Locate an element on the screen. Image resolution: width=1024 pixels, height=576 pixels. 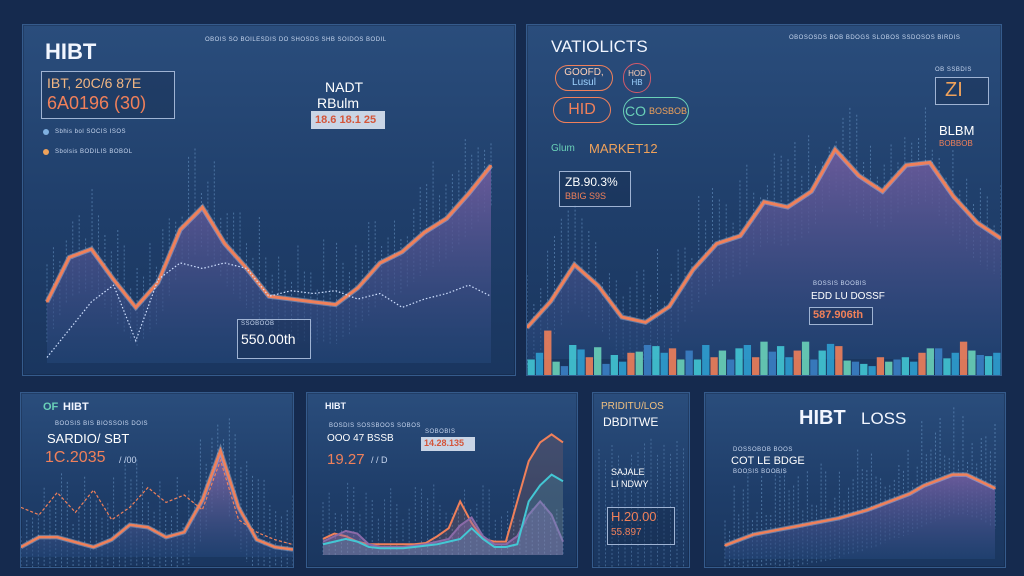
pill-co-line1: CO is located at coordinates (635, 111).